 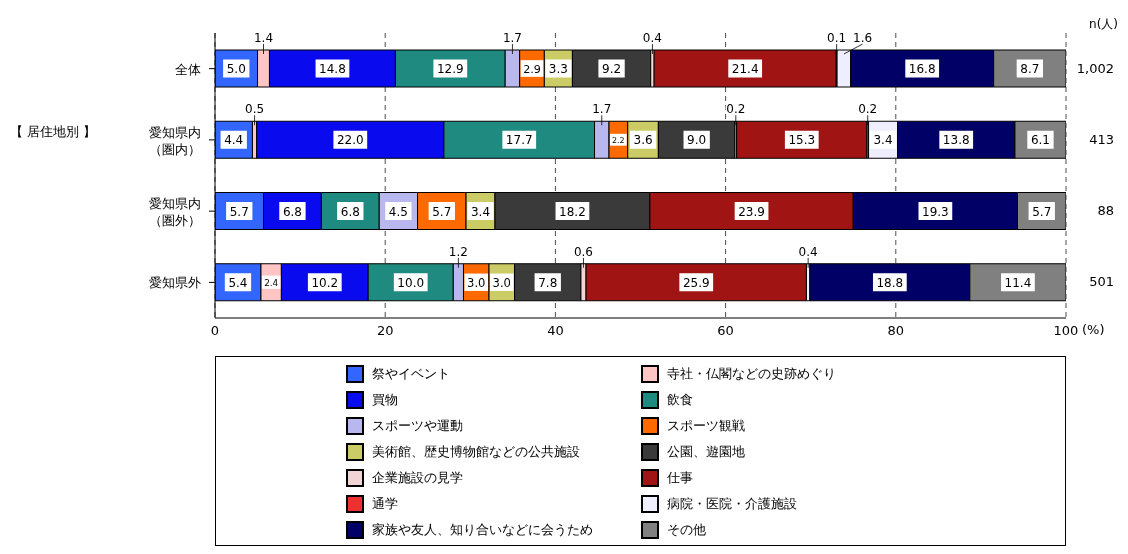 What do you see at coordinates (1095, 68) in the screenshot?
I see `text: 1,002` at bounding box center [1095, 68].